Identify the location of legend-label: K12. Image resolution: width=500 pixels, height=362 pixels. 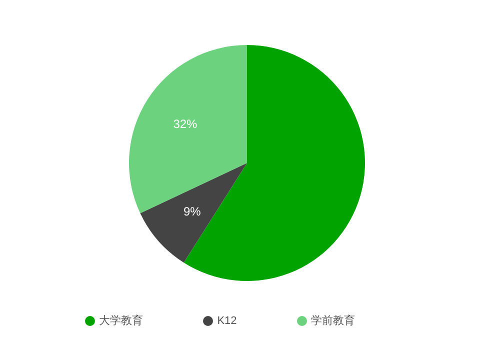
(227, 321).